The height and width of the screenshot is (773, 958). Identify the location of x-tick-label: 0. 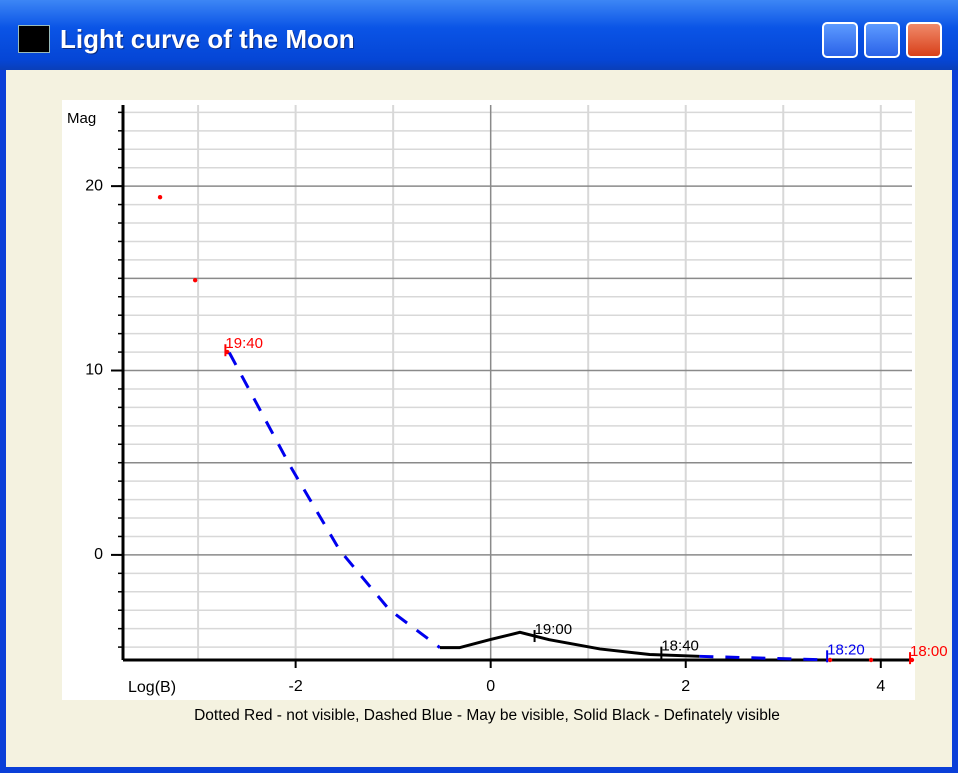
(490, 686).